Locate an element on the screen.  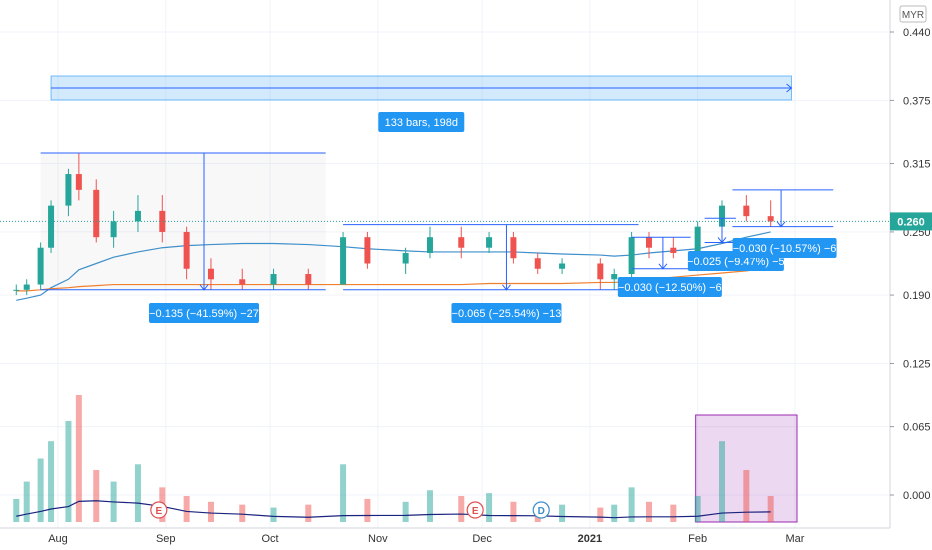
currency-label: MYR is located at coordinates (913, 15).